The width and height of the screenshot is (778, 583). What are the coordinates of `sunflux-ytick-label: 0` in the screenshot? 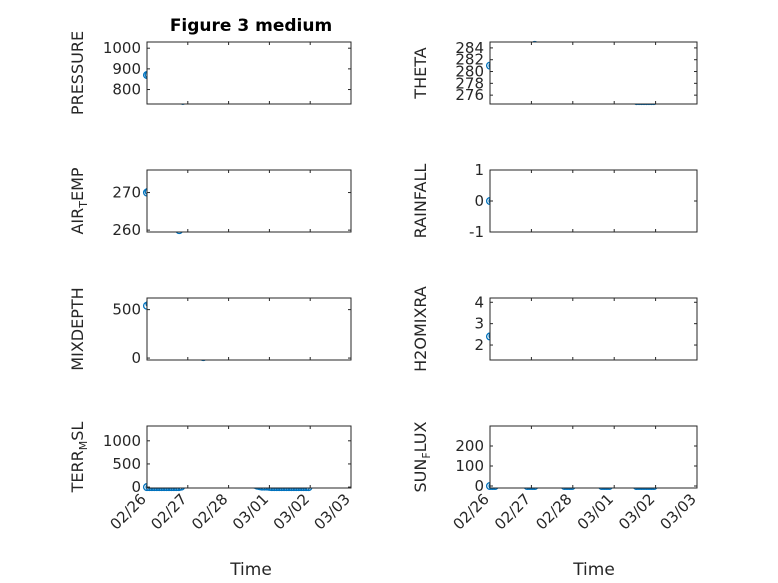 It's located at (479, 486).